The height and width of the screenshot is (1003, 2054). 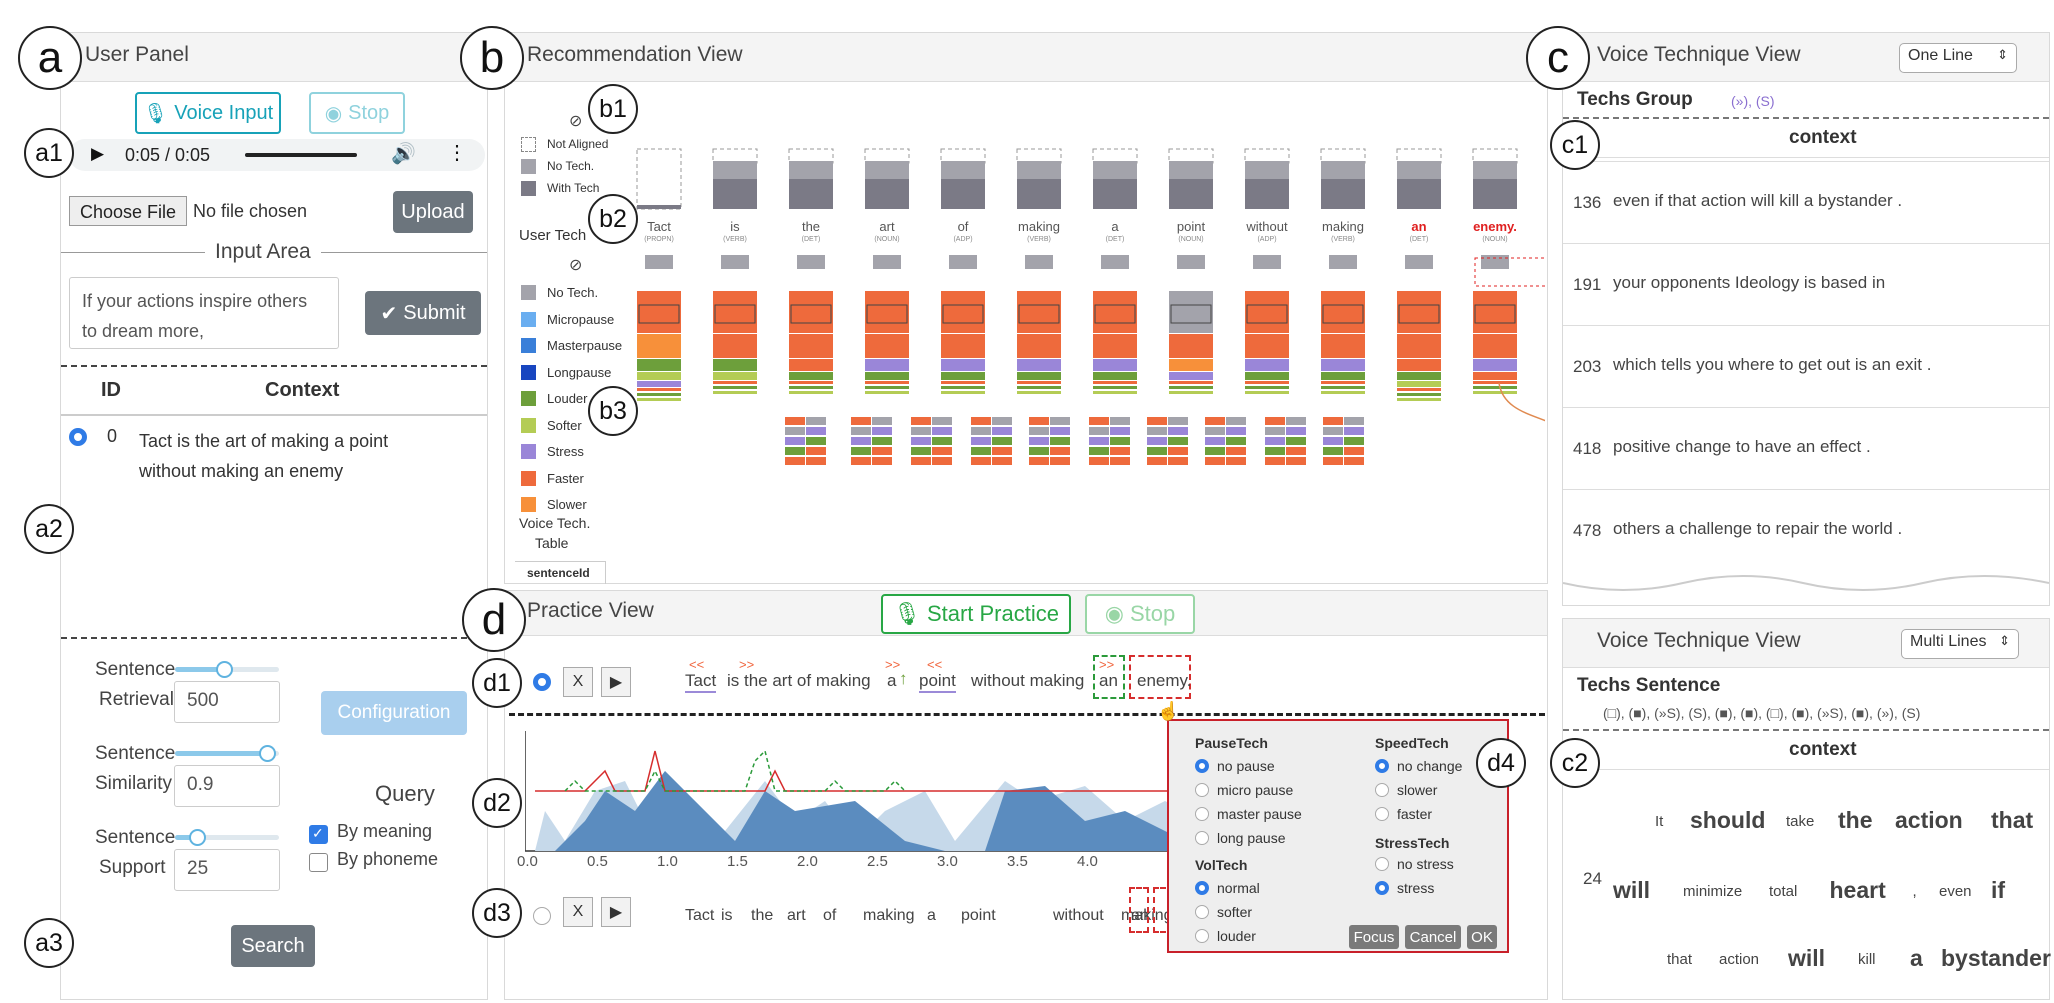 What do you see at coordinates (799, 680) in the screenshot?
I see `practice-words-mid: is the art of making` at bounding box center [799, 680].